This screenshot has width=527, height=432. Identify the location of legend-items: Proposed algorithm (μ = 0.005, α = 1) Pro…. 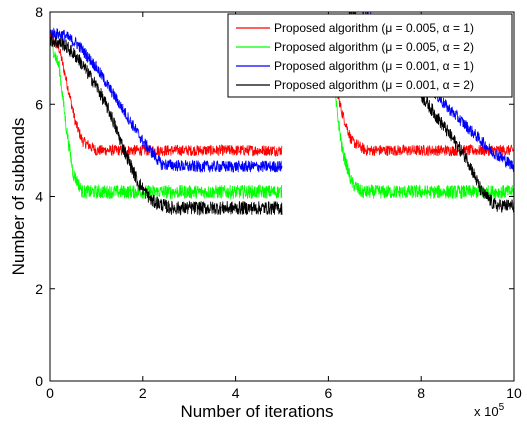
(355, 56).